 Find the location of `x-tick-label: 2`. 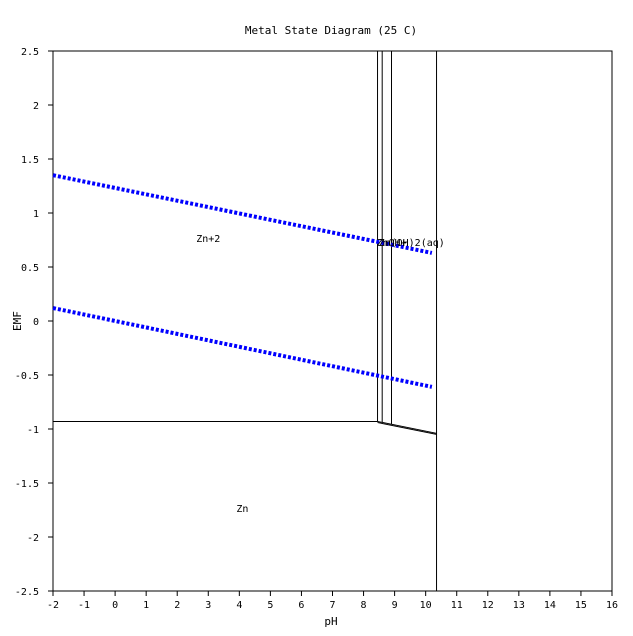

x-tick-label: 2 is located at coordinates (177, 605).